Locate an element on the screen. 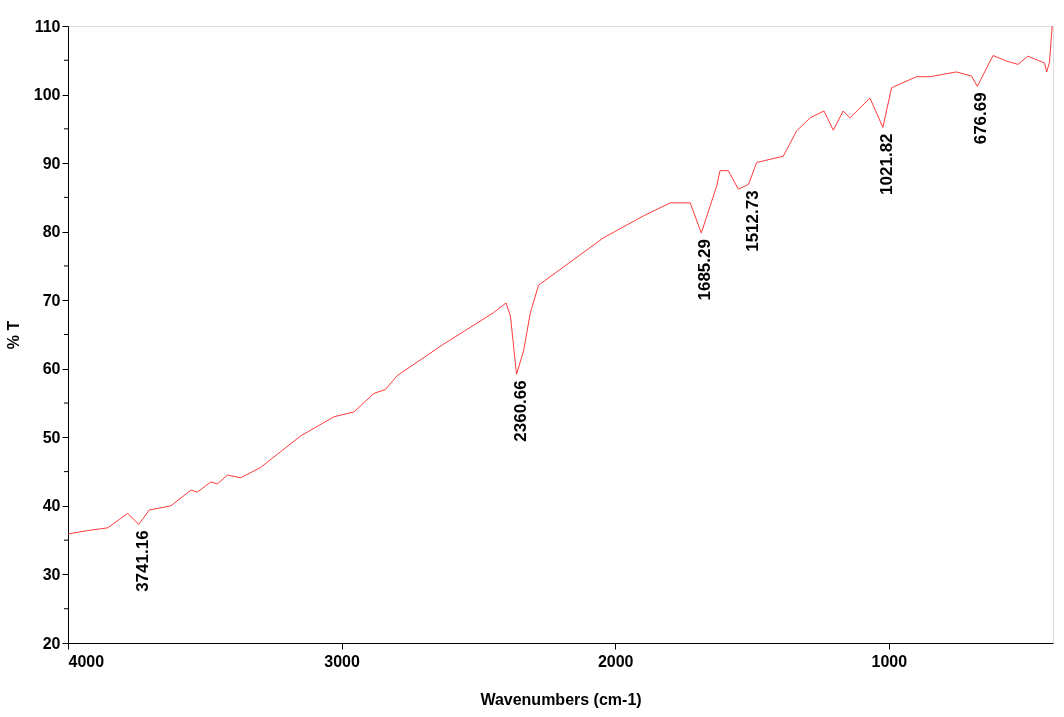 This screenshot has width=1064, height=717. x-tick-label: 3000 is located at coordinates (342, 661).